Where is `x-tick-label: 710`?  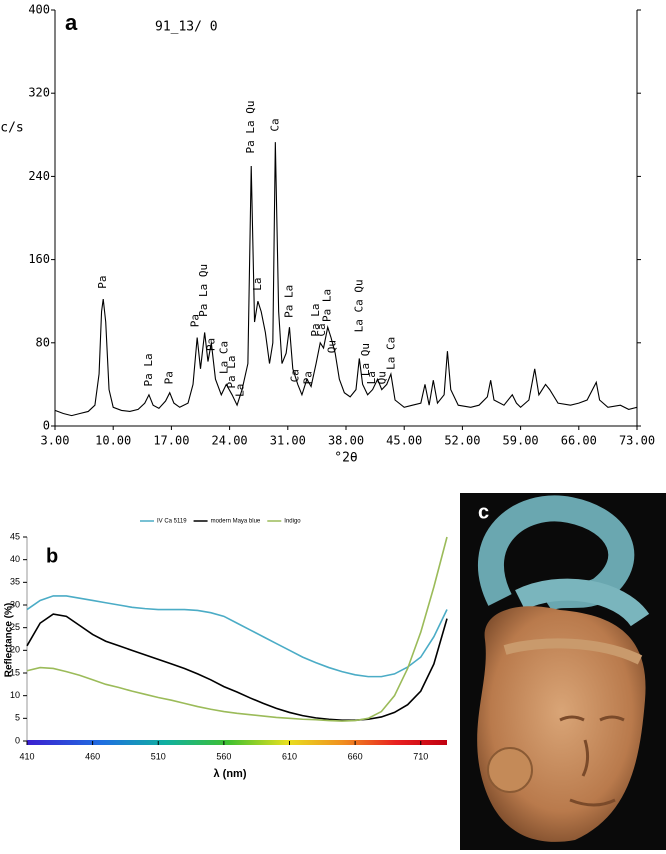
x-tick-label: 710 is located at coordinates (420, 756).